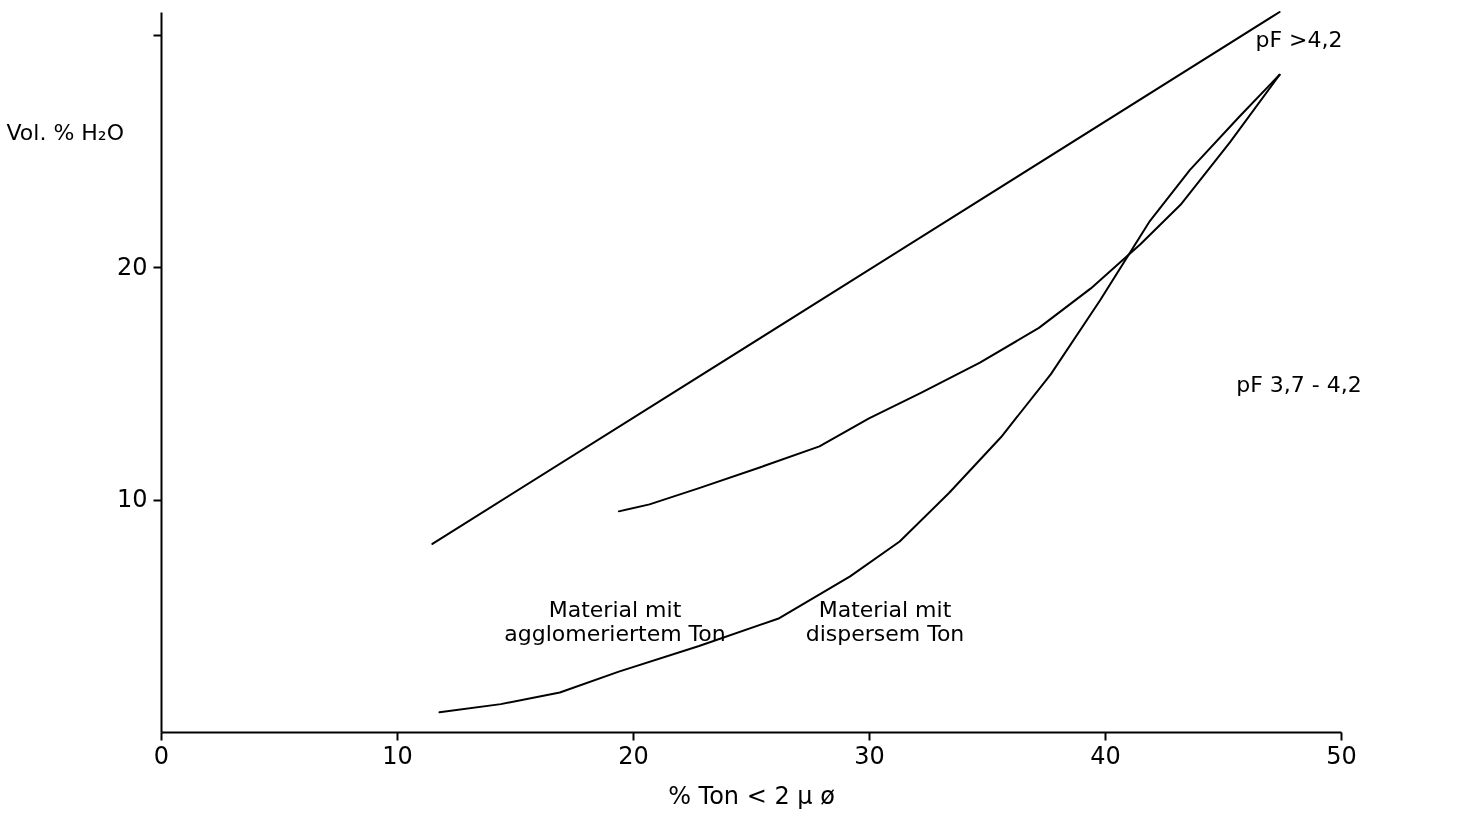 Image resolution: width=1457 pixels, height=832 pixels. Describe the element at coordinates (869, 755) in the screenshot. I see `x-tick-label: 30` at that location.